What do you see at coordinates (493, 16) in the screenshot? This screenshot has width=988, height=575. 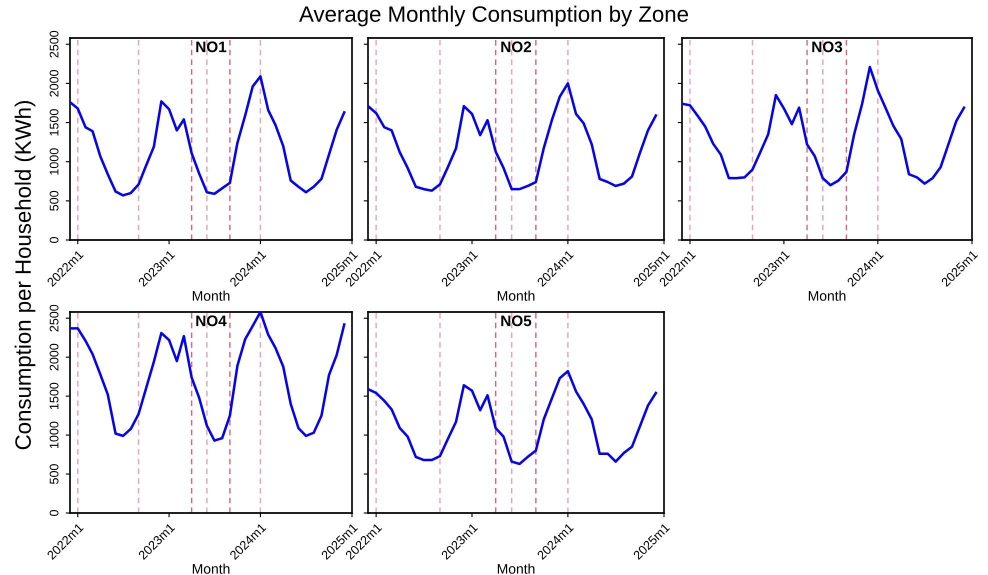 I see `text: Average Monthly Consumption by Zone` at bounding box center [493, 16].